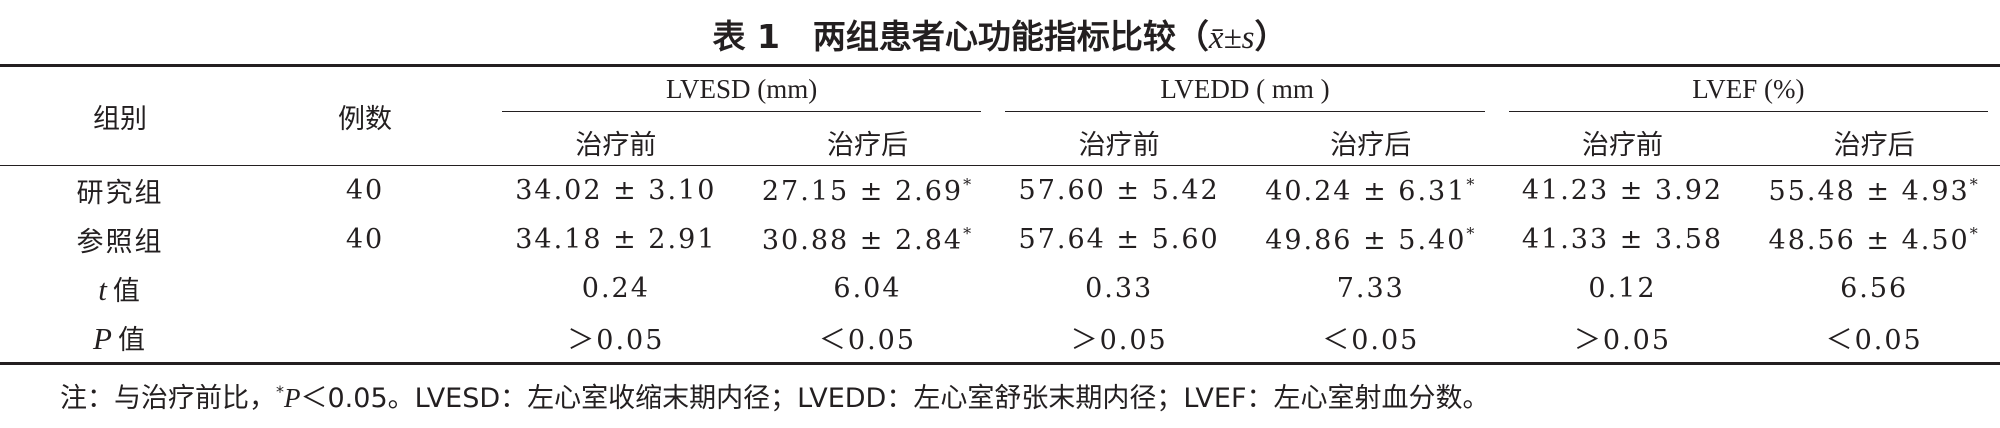  What do you see at coordinates (867, 288) in the screenshot?
I see `cell: 6.04` at bounding box center [867, 288].